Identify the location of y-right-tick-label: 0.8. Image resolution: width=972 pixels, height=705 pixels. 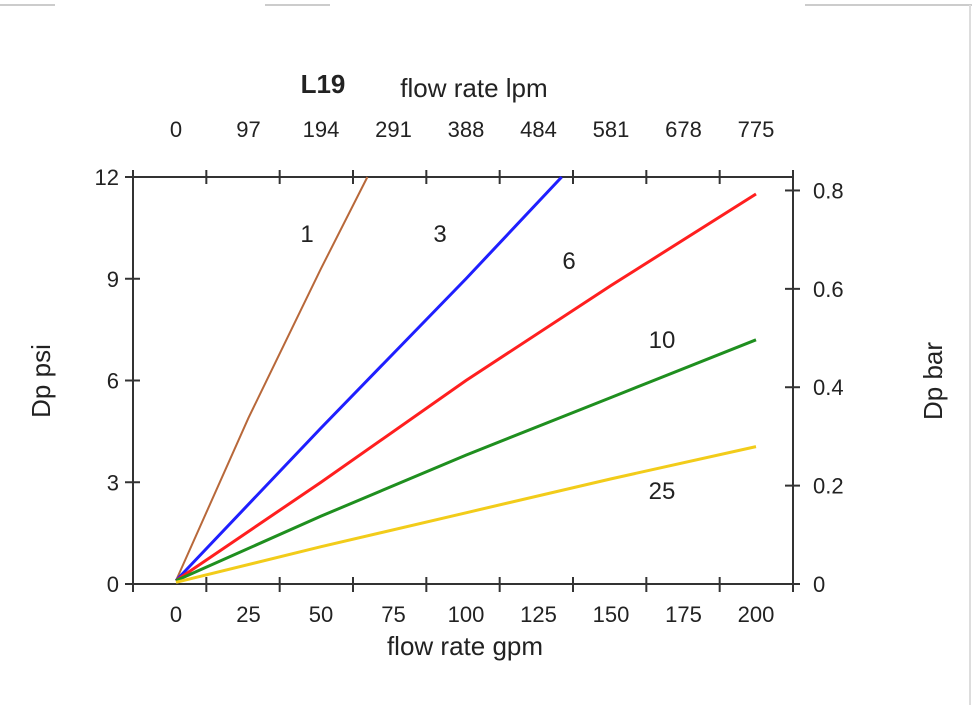
(828, 190).